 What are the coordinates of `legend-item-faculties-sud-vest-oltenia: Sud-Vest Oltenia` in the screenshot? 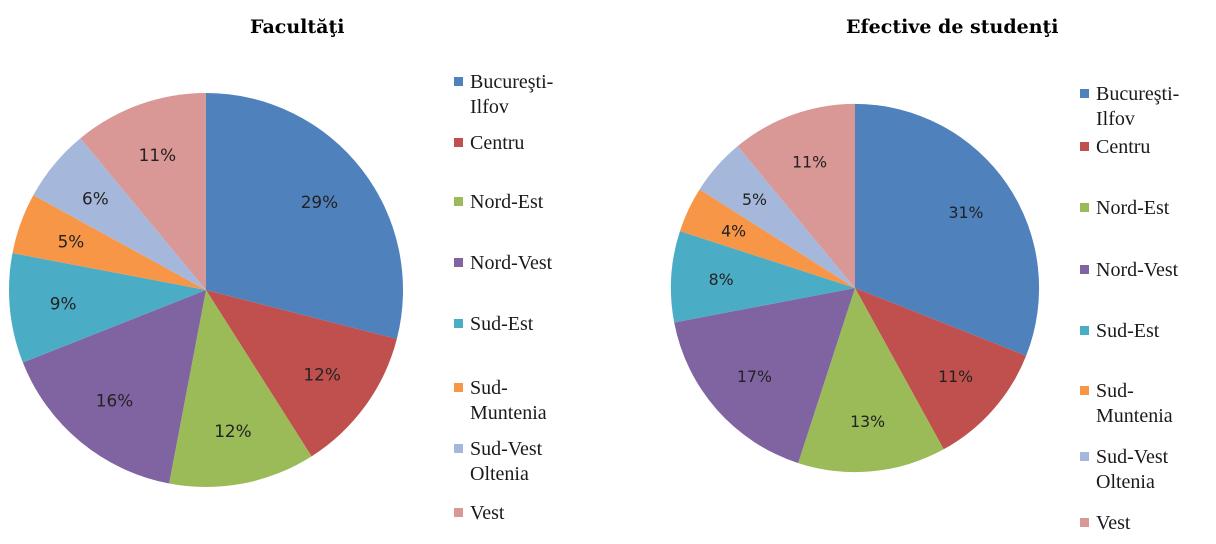 It's located at (532, 462).